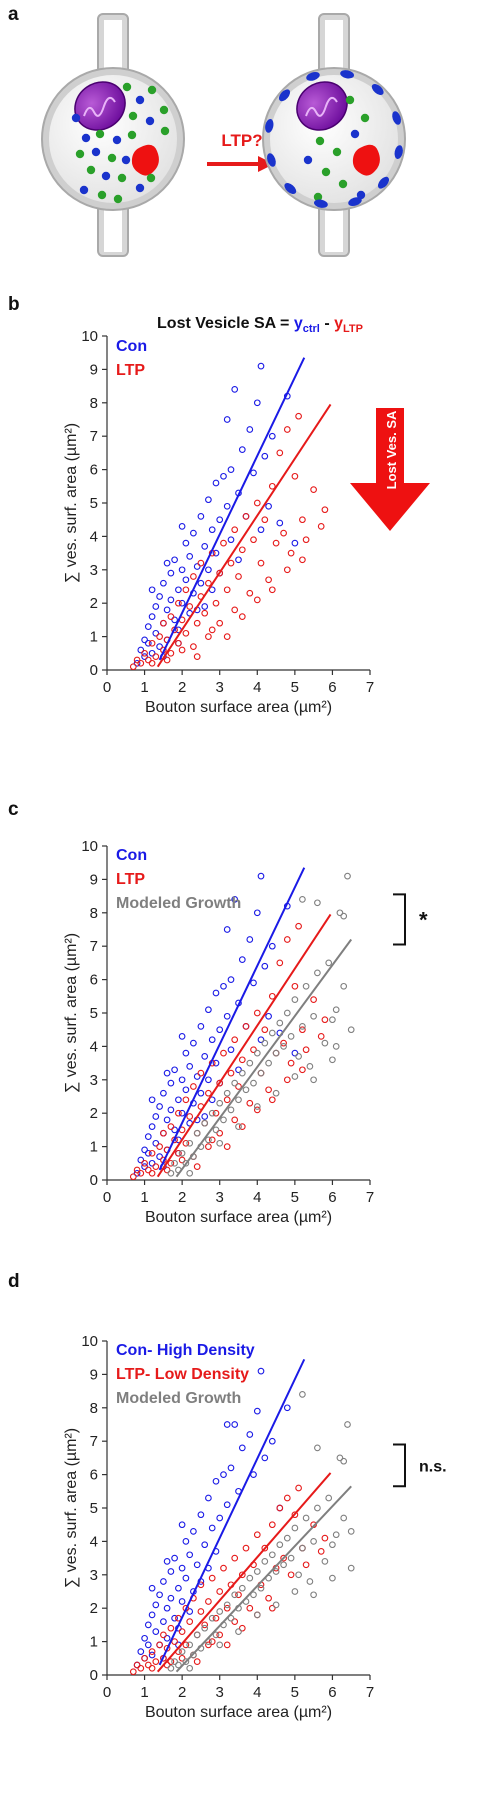 The width and height of the screenshot is (485, 1800). Describe the element at coordinates (71, 503) in the screenshot. I see `y-axis-label: ∑ ves. surf. area (µm²)` at that location.